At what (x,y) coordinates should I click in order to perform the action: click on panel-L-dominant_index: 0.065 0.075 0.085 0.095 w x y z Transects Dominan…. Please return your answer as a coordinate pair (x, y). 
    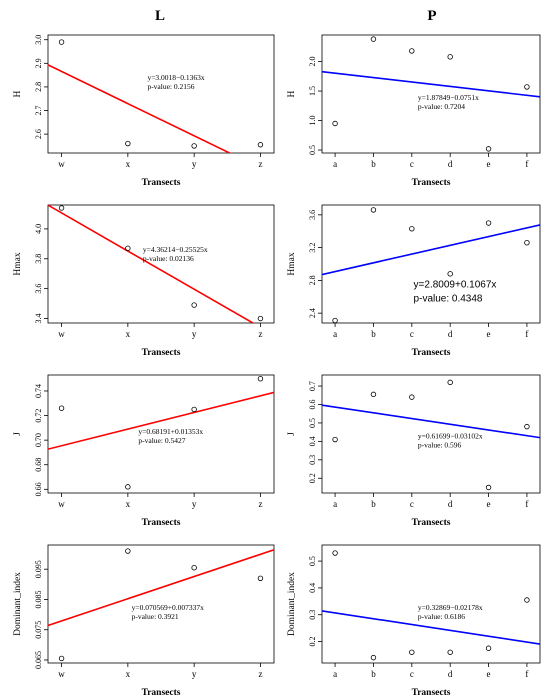
    Looking at the image, I should click on (144, 621).